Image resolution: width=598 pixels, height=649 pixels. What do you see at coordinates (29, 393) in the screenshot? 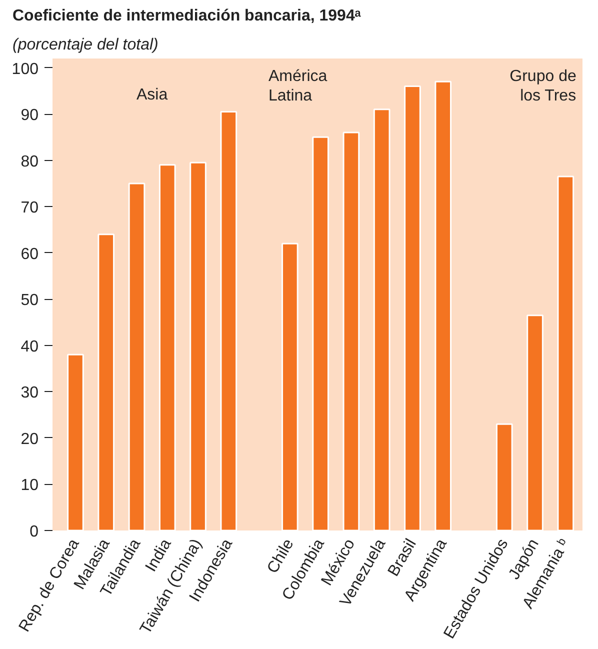
I see `y-tick-label: 30` at bounding box center [29, 393].